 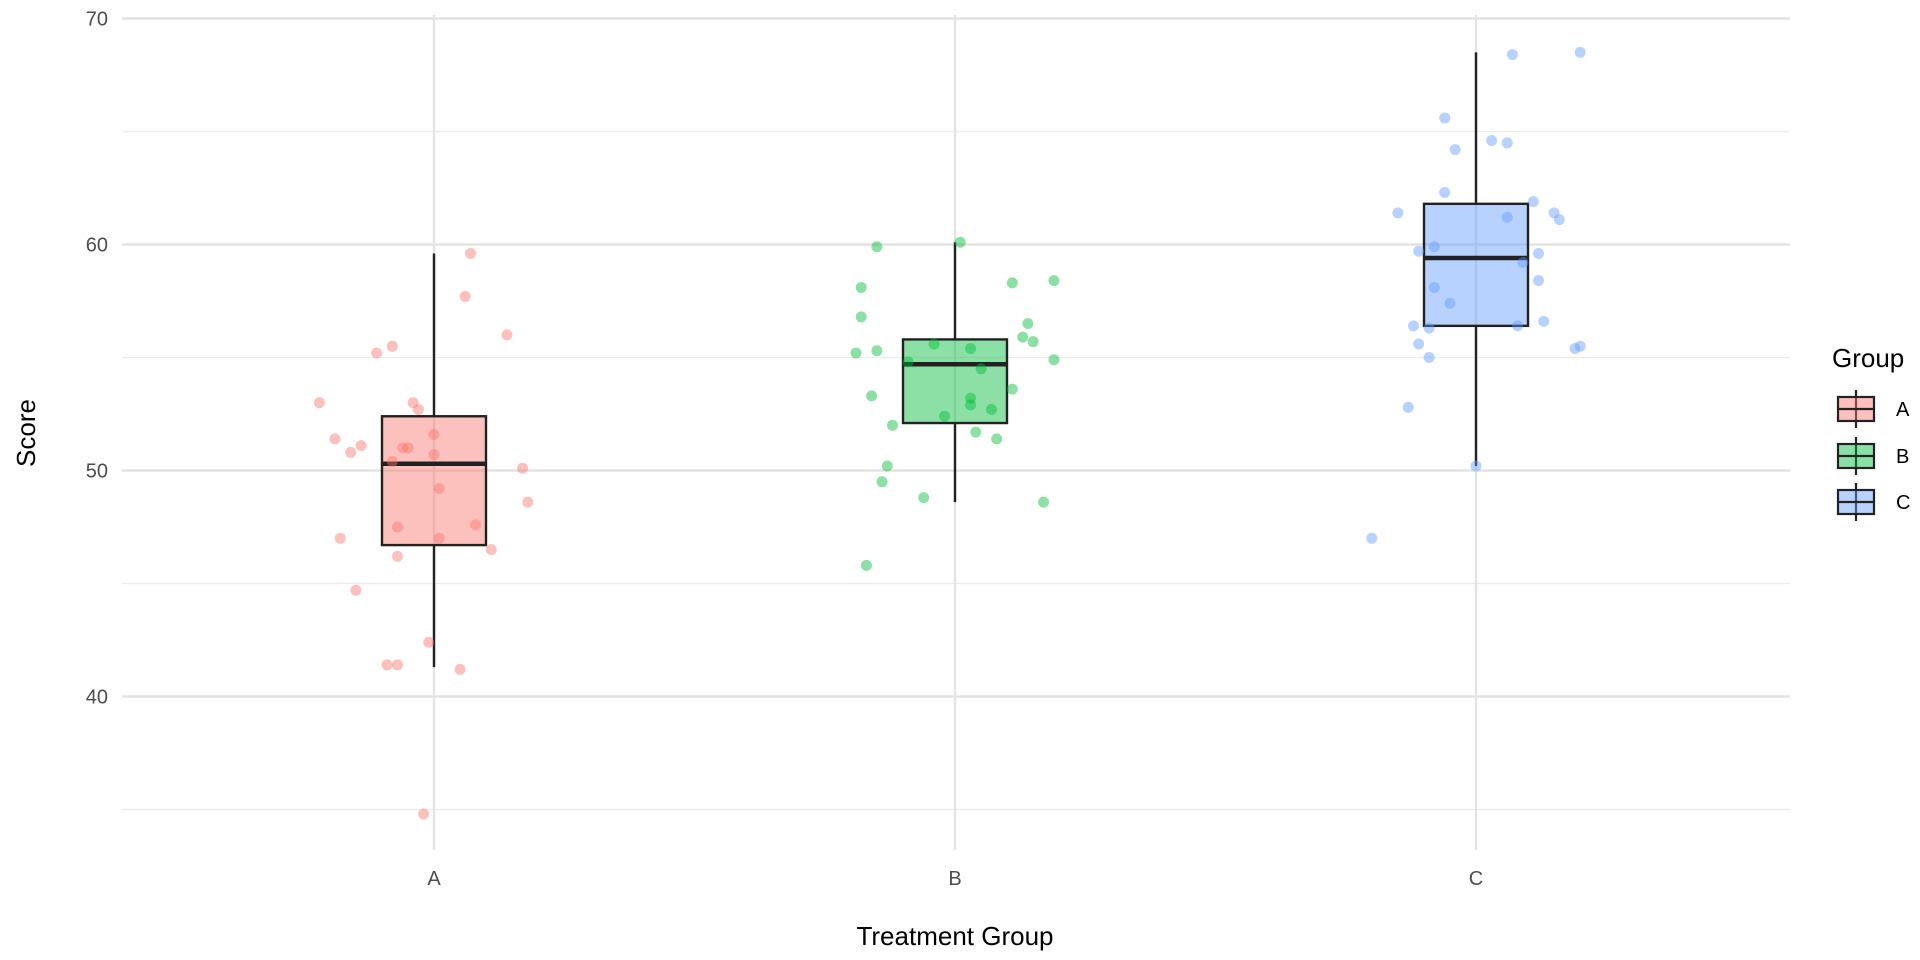 What do you see at coordinates (954, 936) in the screenshot?
I see `x-axis-title: Treatment Group` at bounding box center [954, 936].